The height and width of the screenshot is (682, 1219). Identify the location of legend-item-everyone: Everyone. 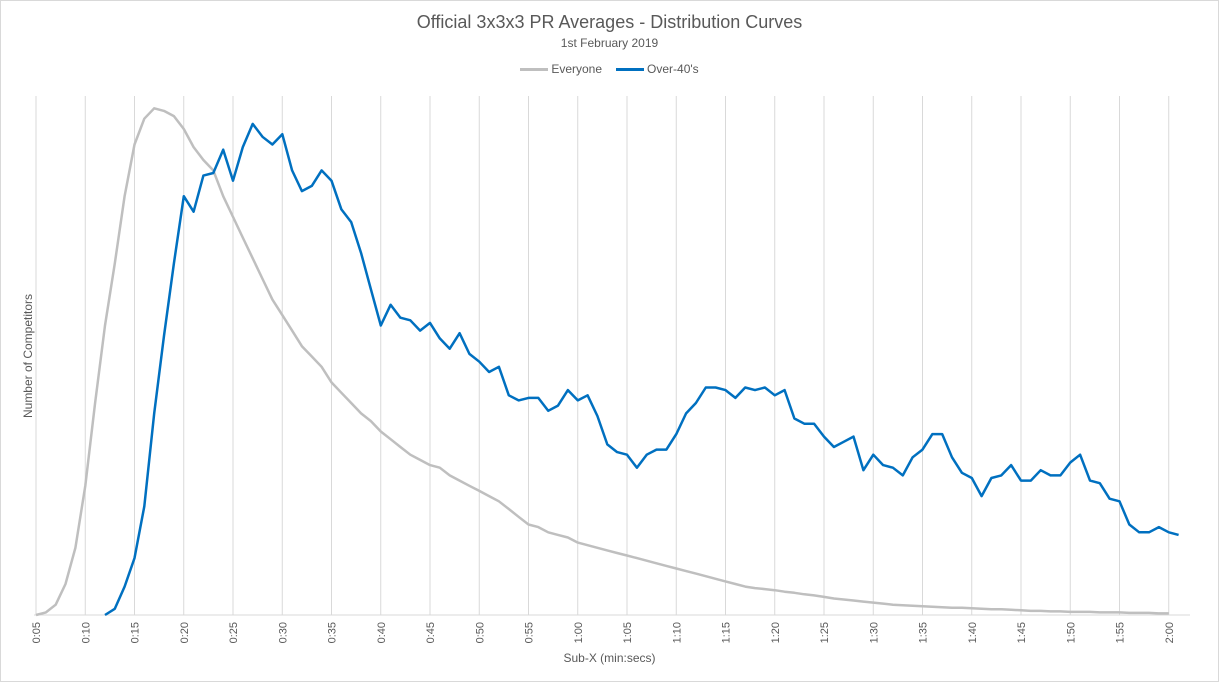
(561, 69).